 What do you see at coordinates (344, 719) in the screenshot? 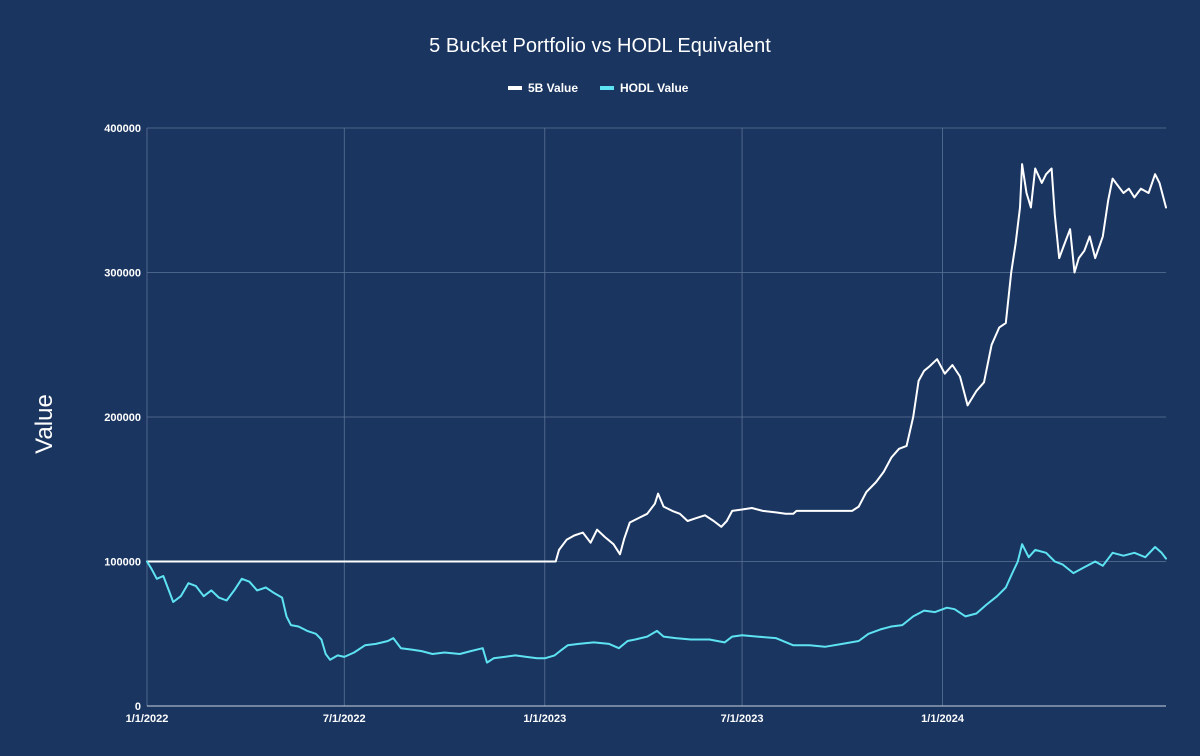
I see `x-tick-label: 7/1/2022` at bounding box center [344, 719].